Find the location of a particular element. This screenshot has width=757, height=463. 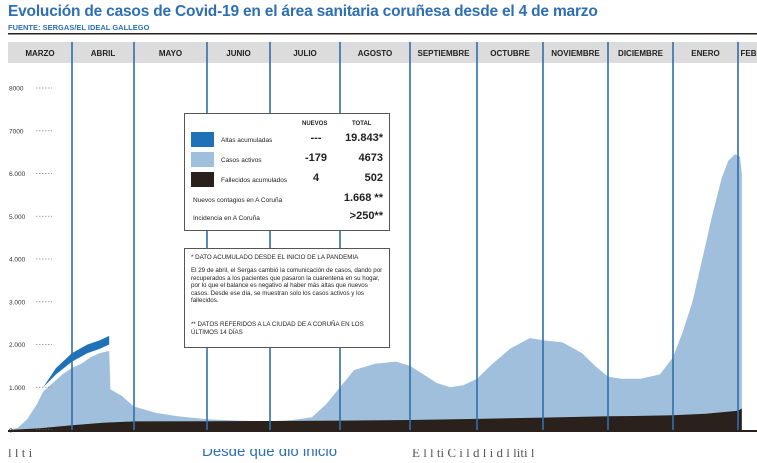

month-label-abril: ABRIL is located at coordinates (103, 53).